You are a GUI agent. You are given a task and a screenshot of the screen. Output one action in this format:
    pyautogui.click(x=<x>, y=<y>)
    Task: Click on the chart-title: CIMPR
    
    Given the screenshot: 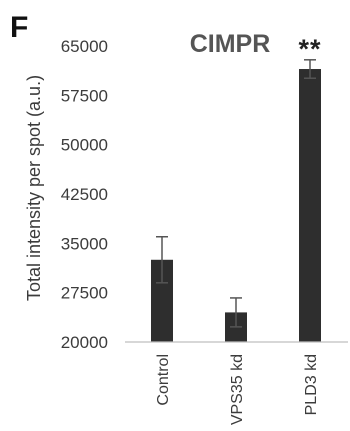 What is the action you would take?
    pyautogui.click(x=230, y=44)
    